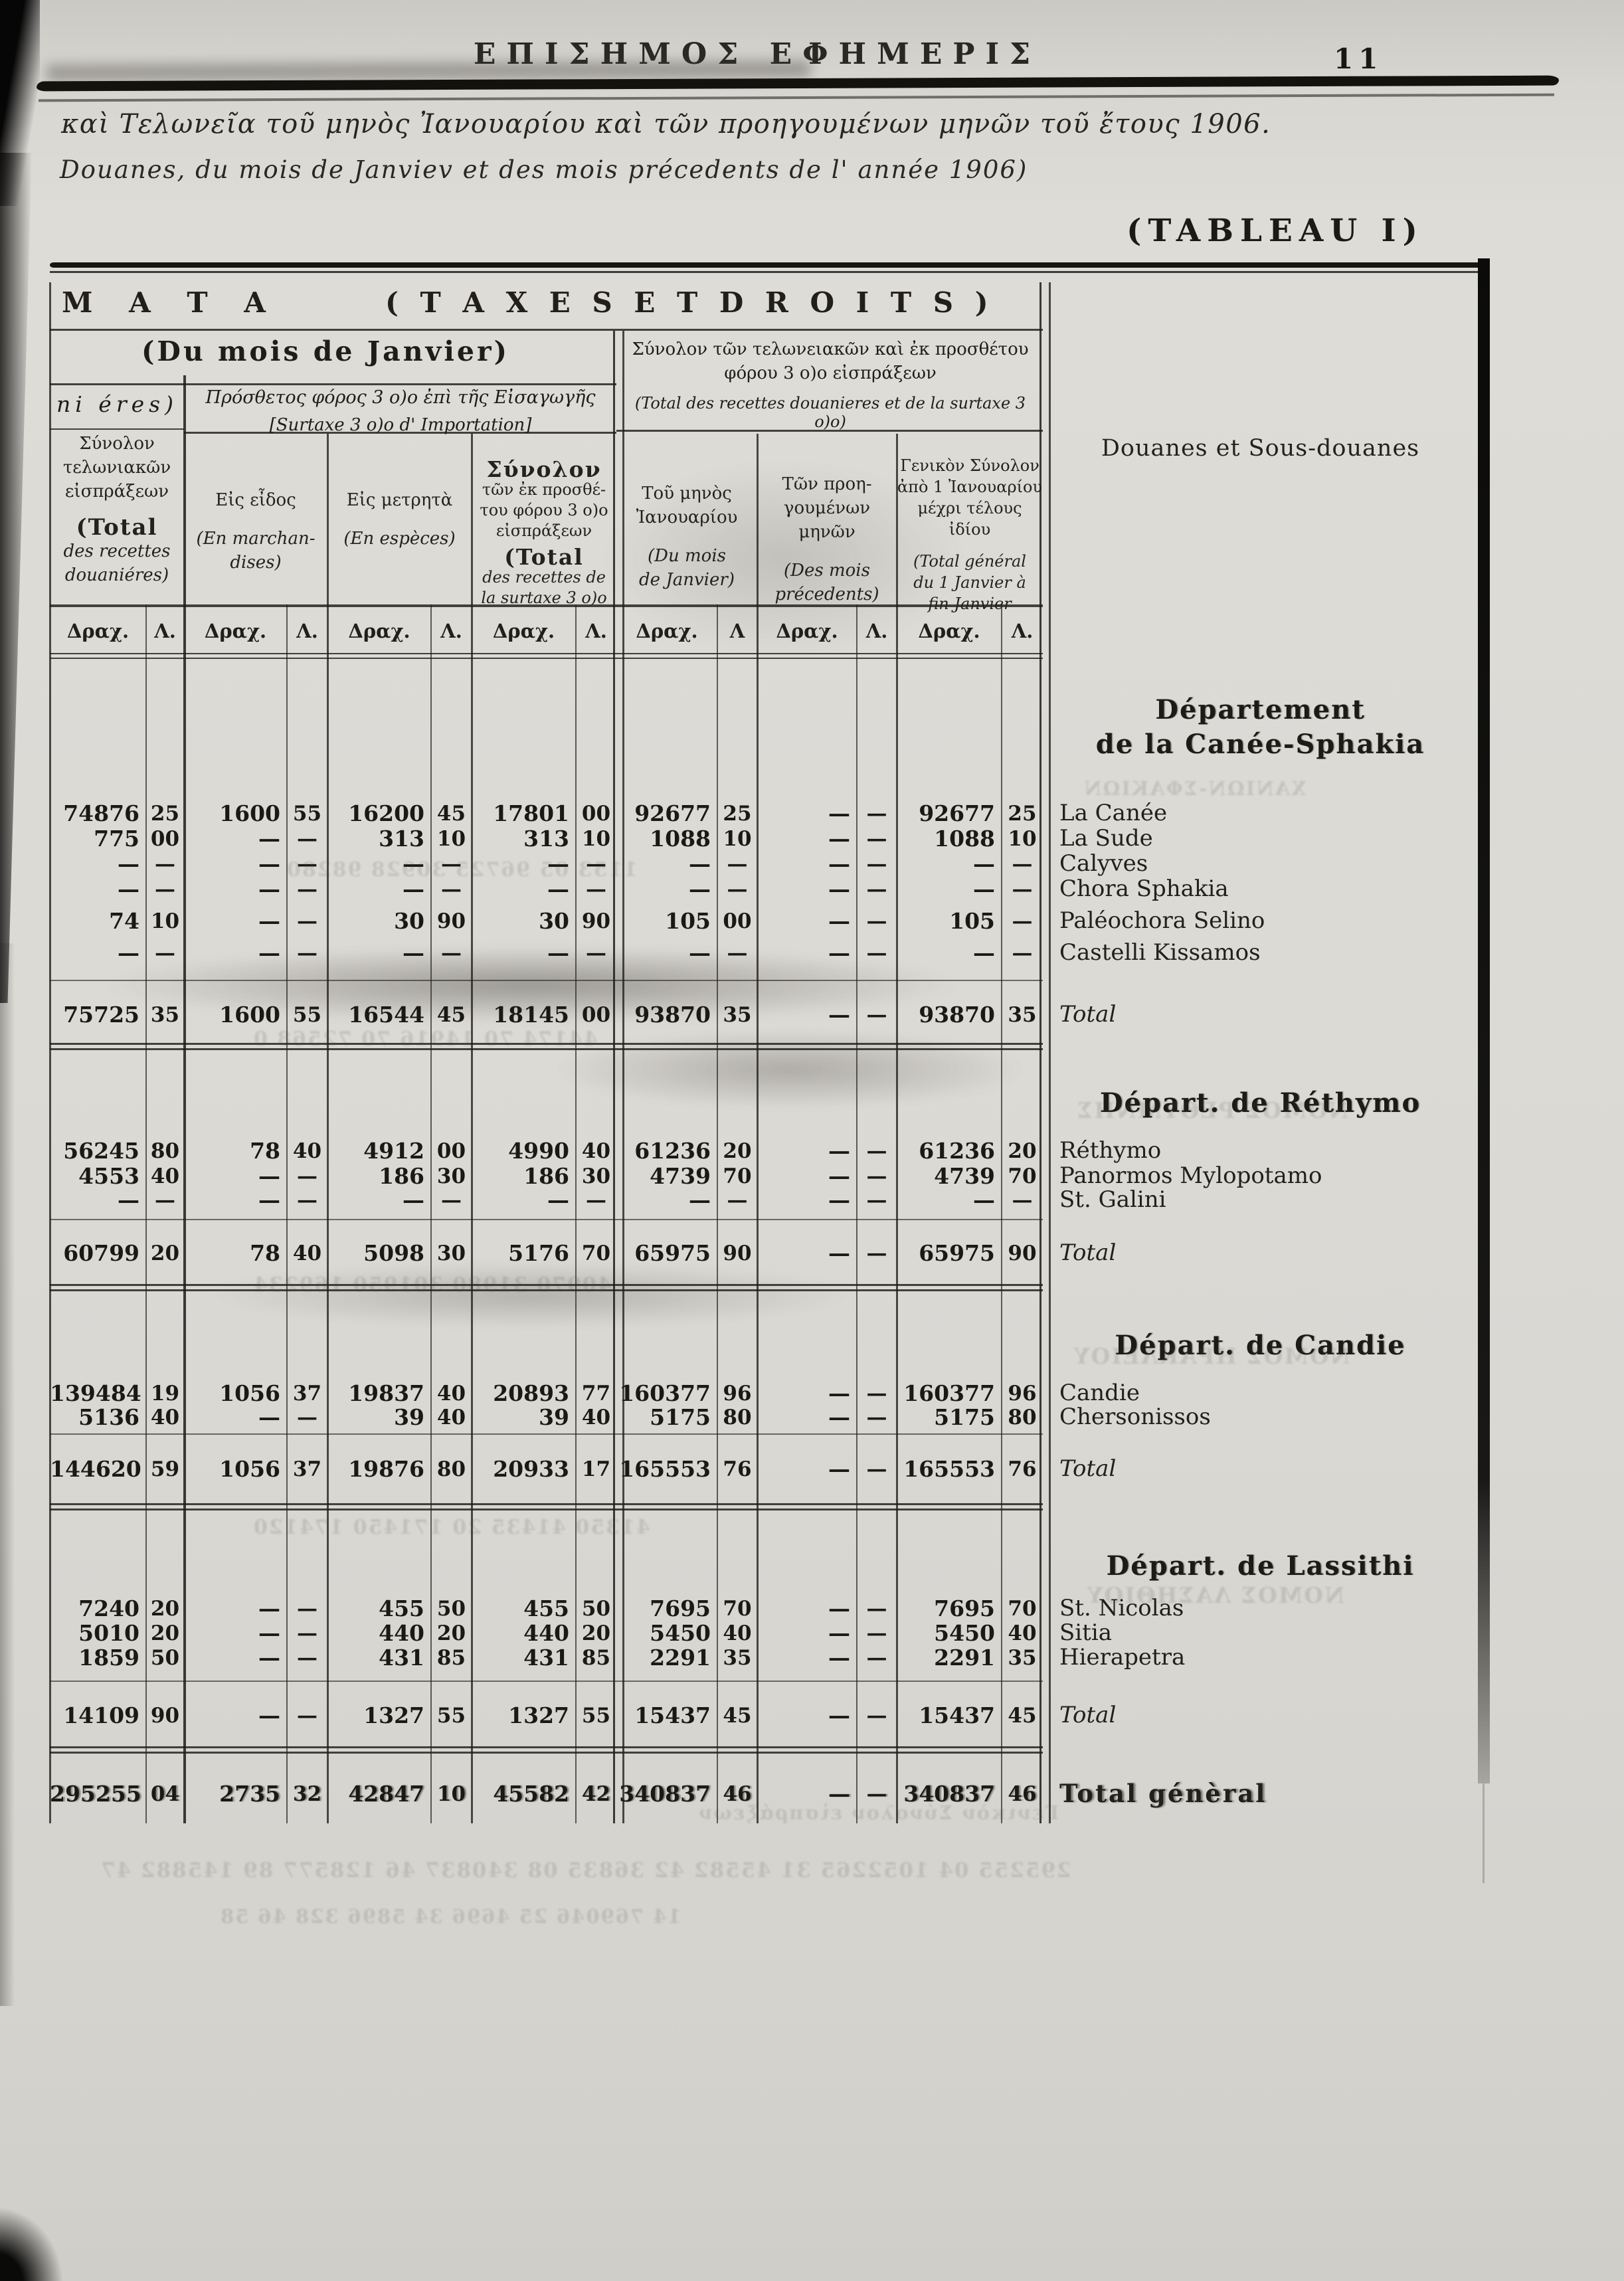 This screenshot has height=2281, width=1624. Describe the element at coordinates (964, 1608) in the screenshot. I see `cell-drachmes: 7695` at that location.